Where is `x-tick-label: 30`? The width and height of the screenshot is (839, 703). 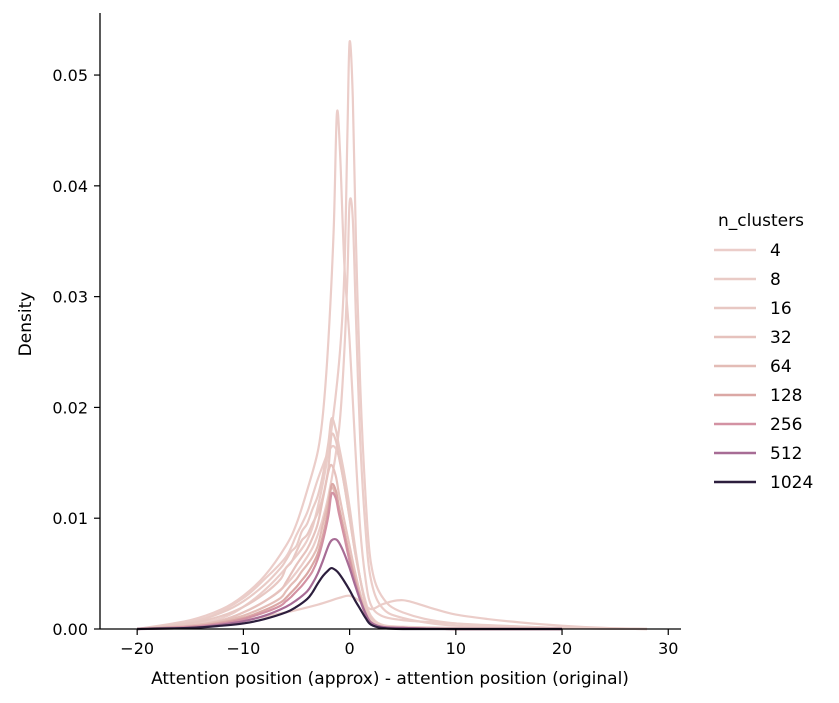 x-tick-label: 30 is located at coordinates (668, 648).